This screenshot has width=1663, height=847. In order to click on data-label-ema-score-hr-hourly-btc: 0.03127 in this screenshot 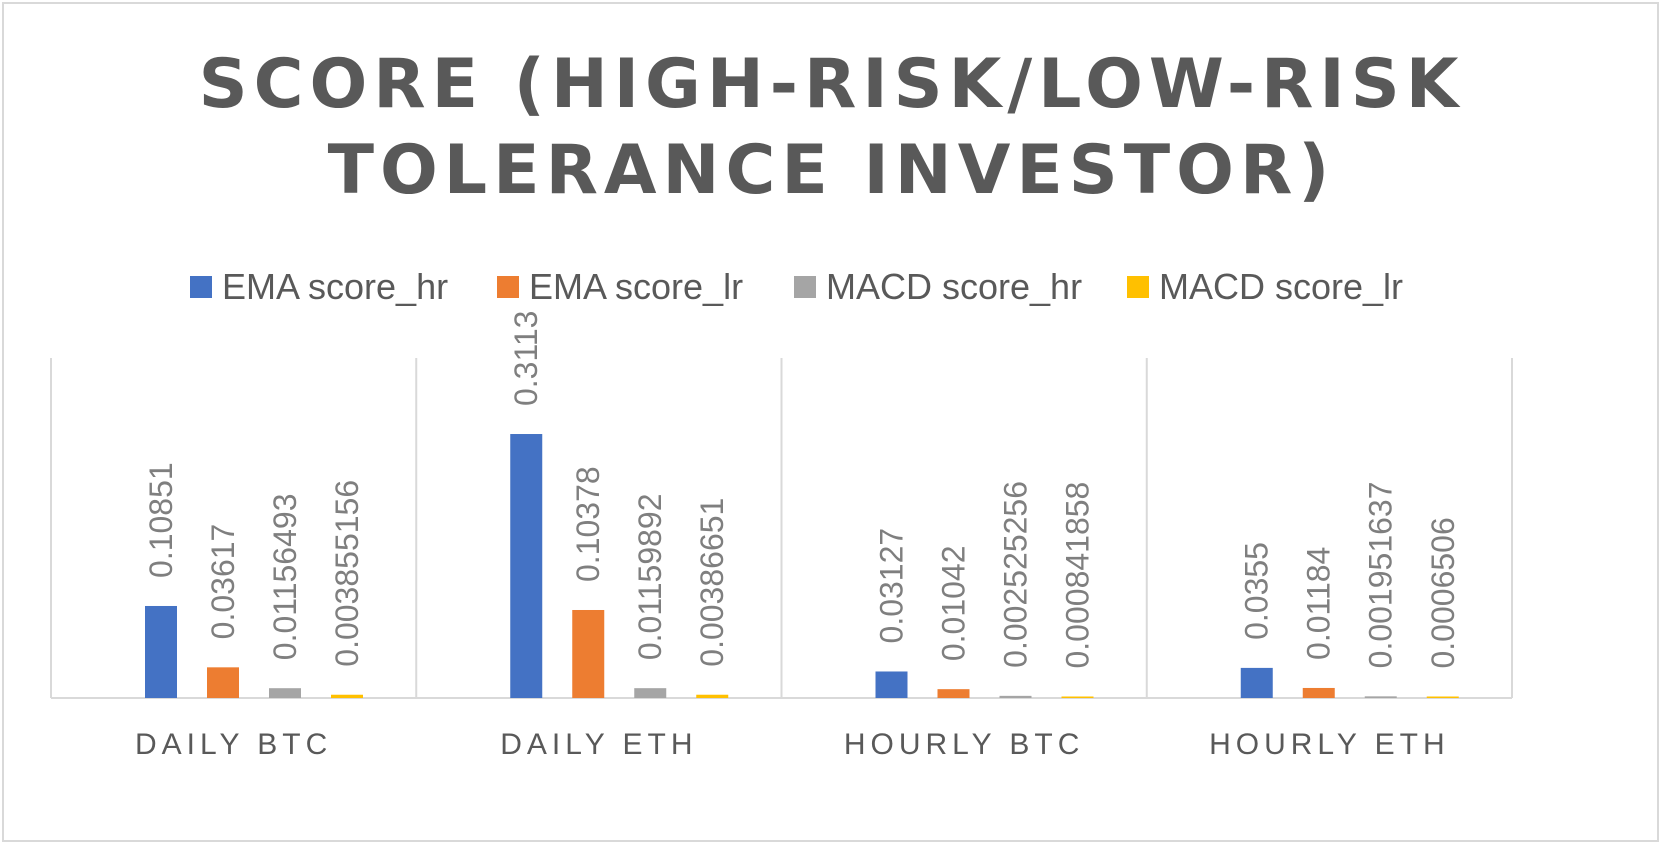, I will do `click(892, 586)`.